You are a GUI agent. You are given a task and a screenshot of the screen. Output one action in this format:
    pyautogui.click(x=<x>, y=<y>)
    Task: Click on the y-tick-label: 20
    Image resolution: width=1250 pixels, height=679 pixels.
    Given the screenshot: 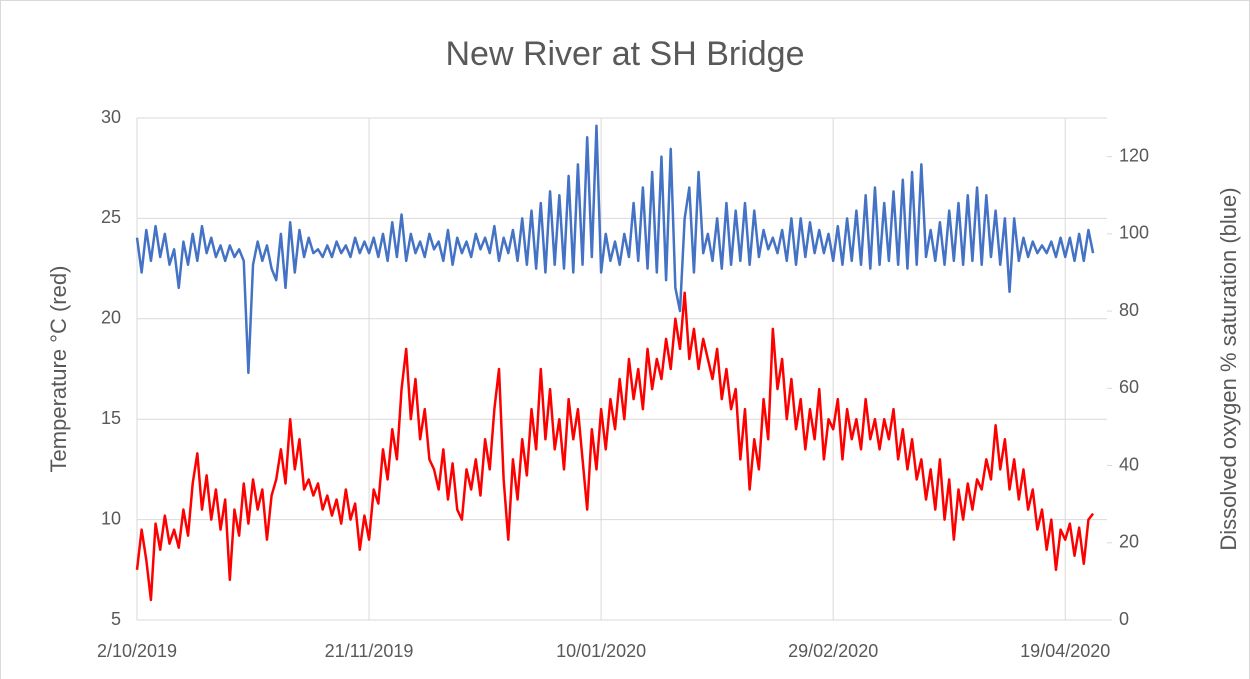 What is the action you would take?
    pyautogui.click(x=111, y=318)
    